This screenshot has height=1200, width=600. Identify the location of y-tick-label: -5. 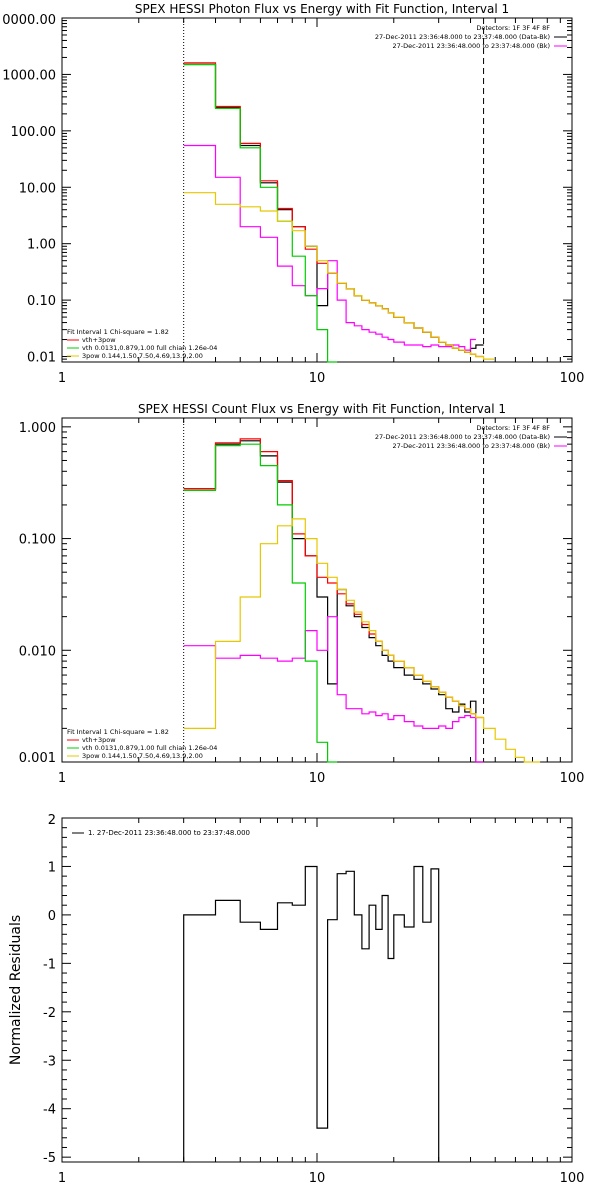
(49, 1158).